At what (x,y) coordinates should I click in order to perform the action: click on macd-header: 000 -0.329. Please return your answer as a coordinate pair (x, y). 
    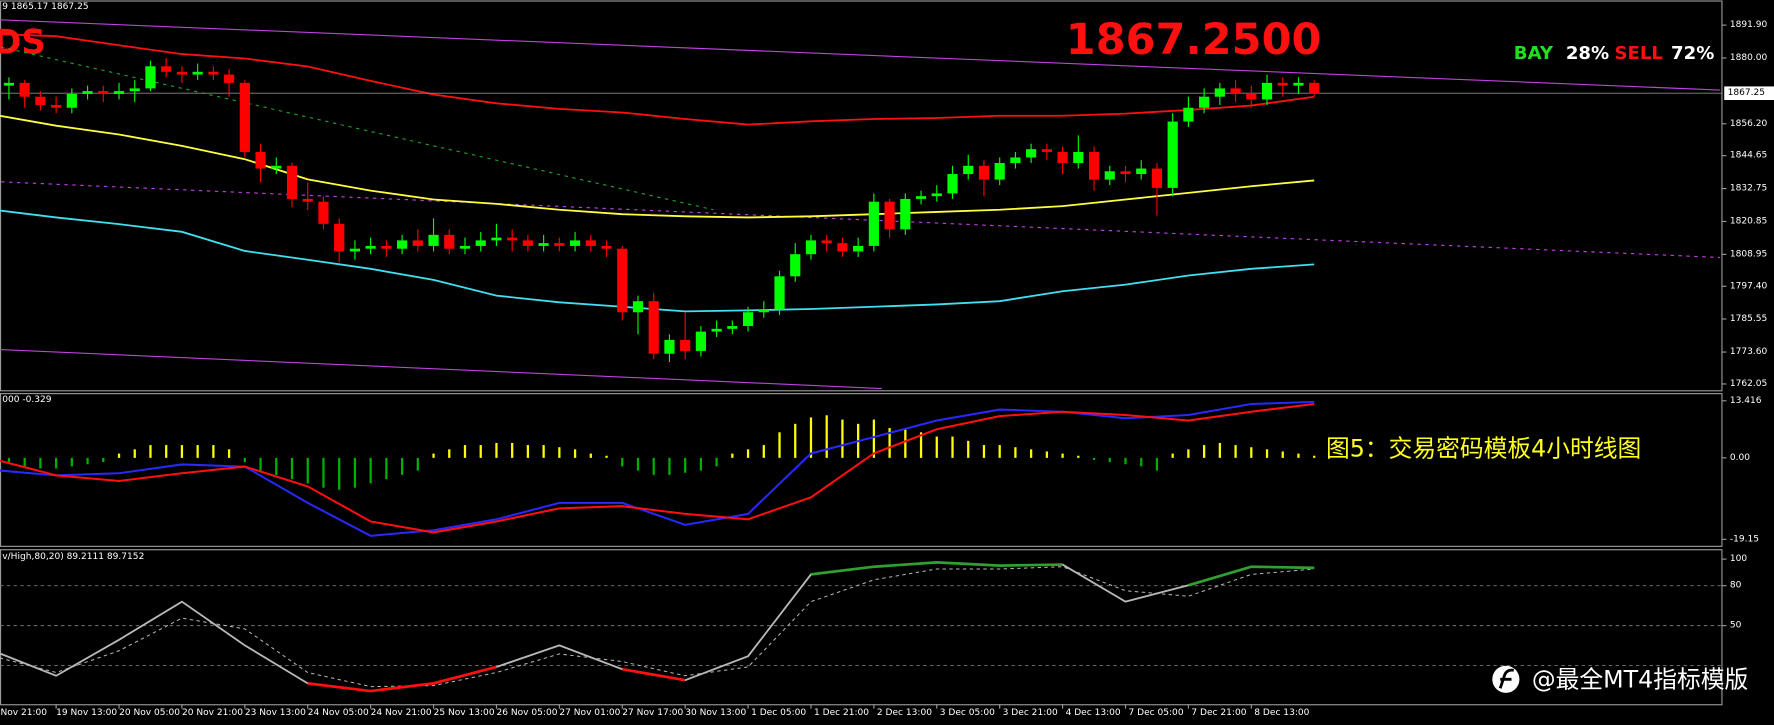
    Looking at the image, I should click on (27, 400).